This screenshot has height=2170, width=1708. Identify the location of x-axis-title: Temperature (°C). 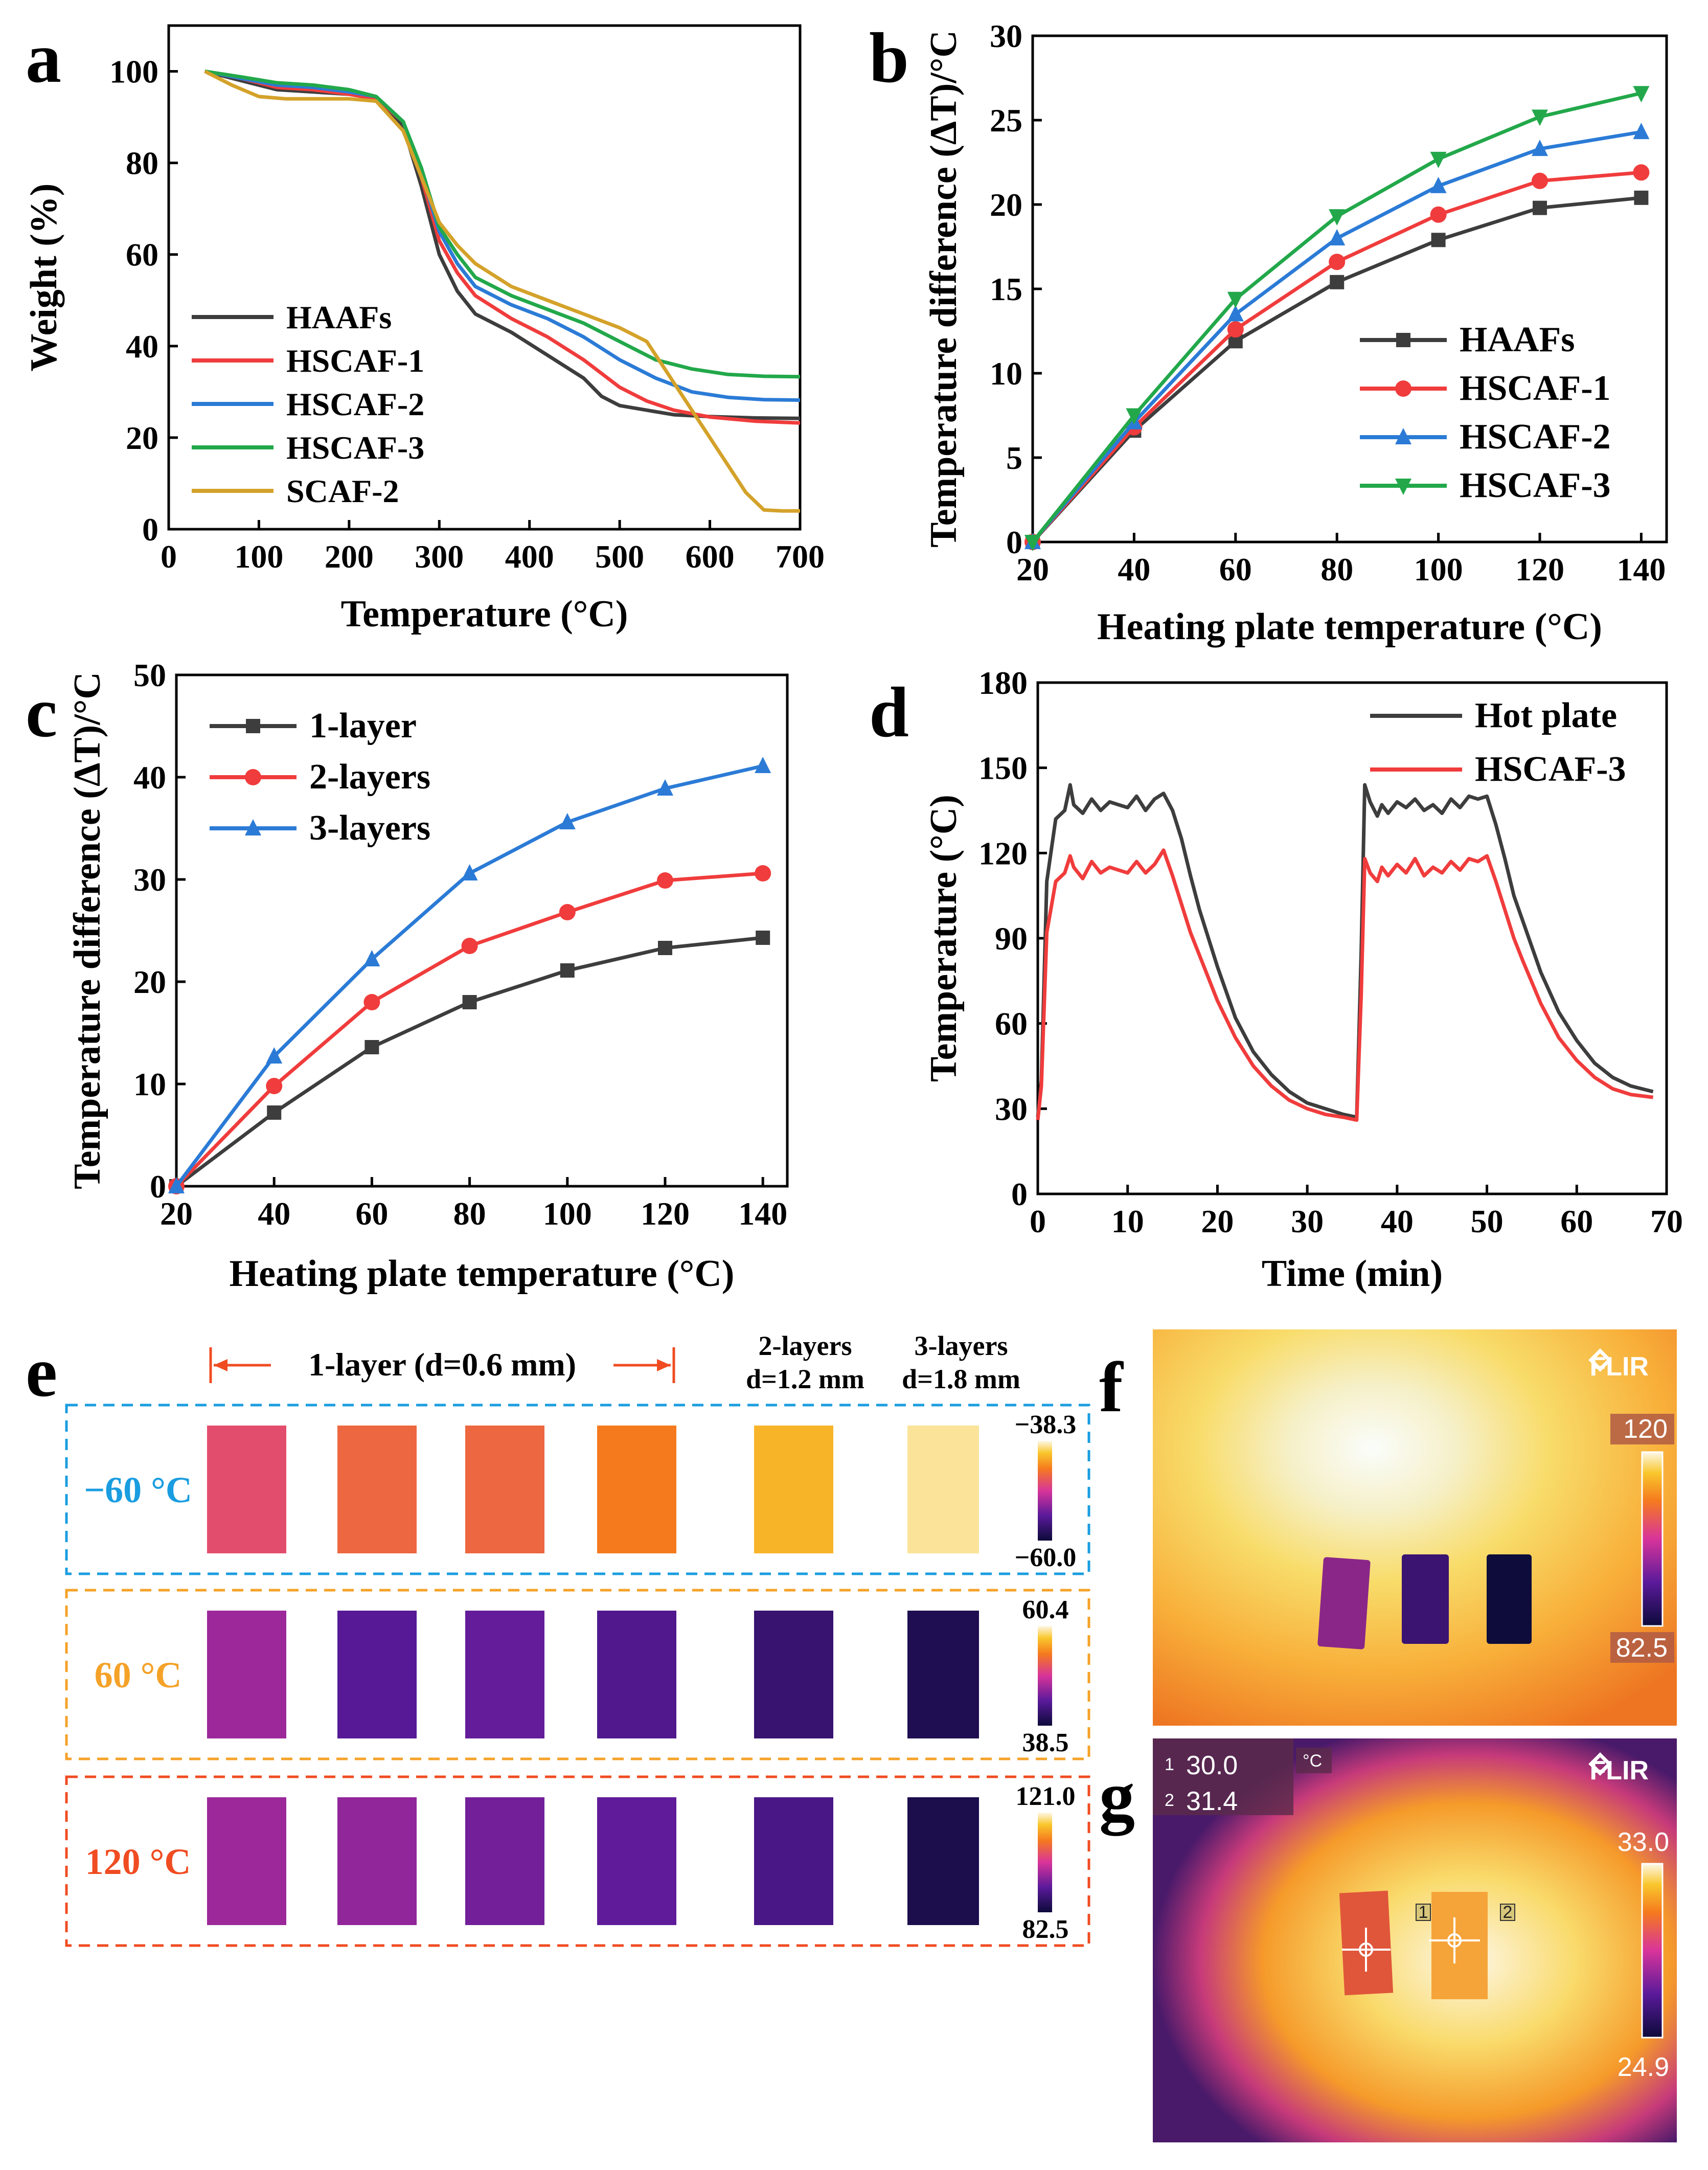
(484, 614).